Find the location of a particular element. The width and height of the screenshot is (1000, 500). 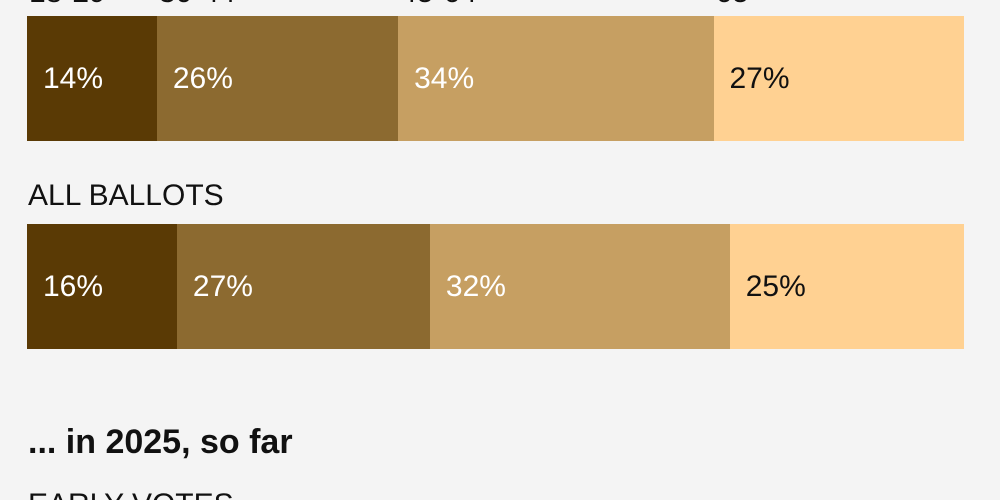

bar-value-label: 32% is located at coordinates (475, 286).